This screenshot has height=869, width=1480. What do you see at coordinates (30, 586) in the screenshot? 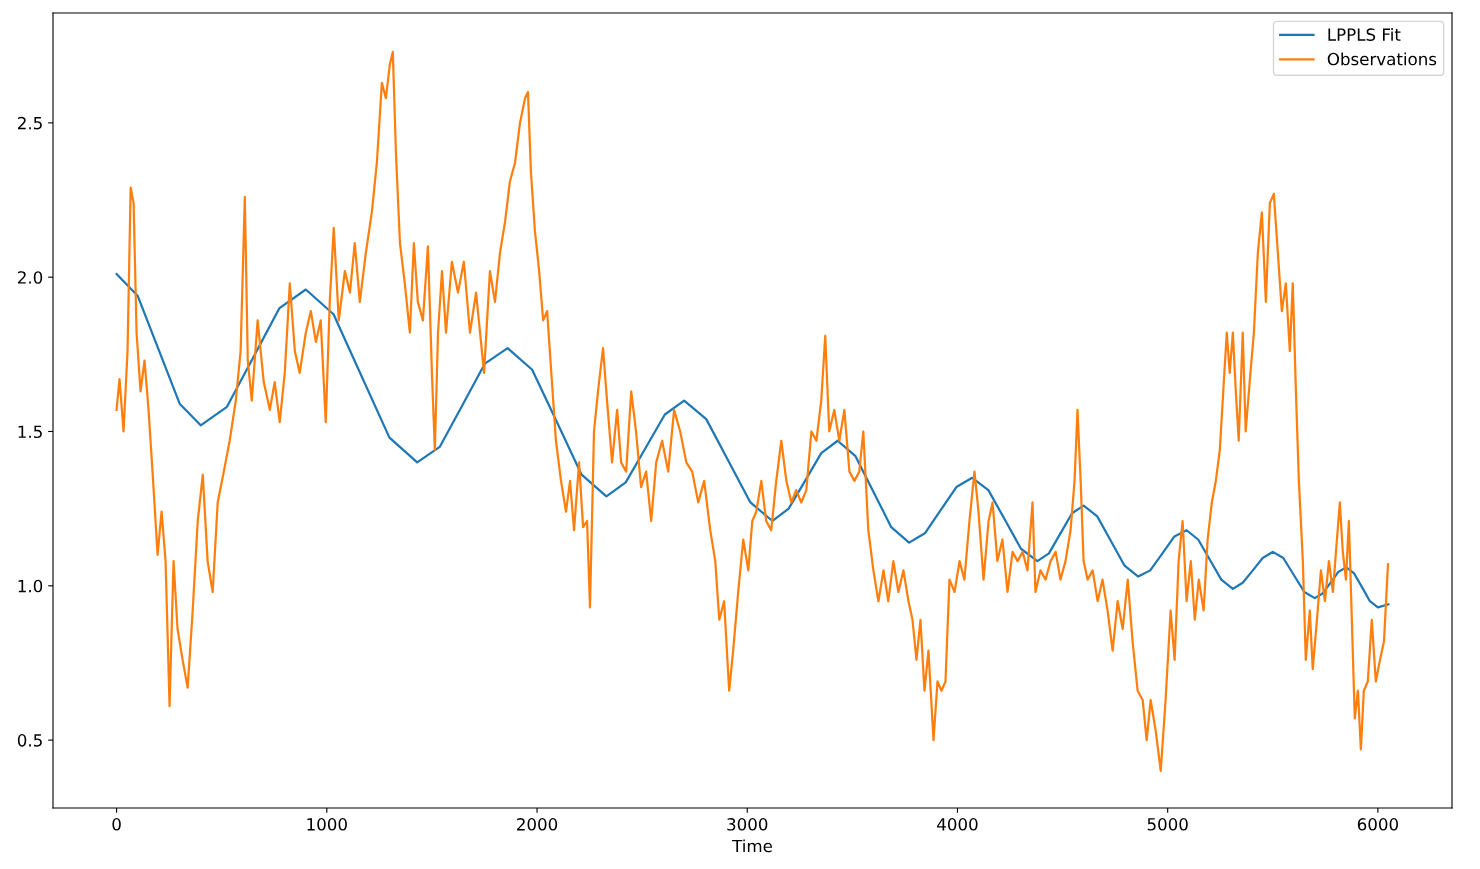
I see `y-tick-label: 1.0` at bounding box center [30, 586].